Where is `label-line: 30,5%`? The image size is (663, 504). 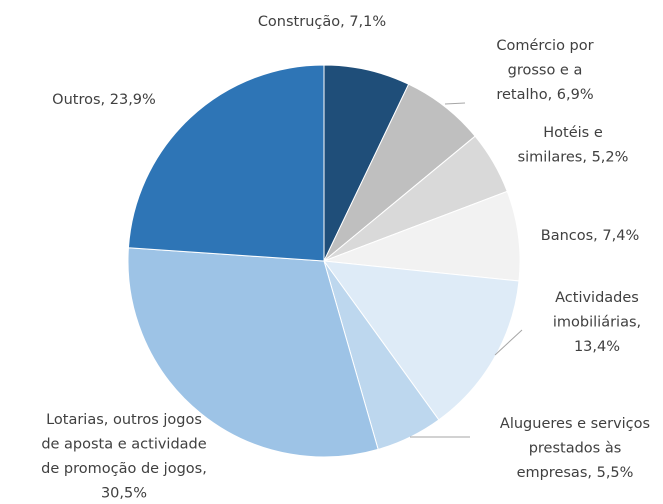
label-line: 30,5% is located at coordinates (124, 494).